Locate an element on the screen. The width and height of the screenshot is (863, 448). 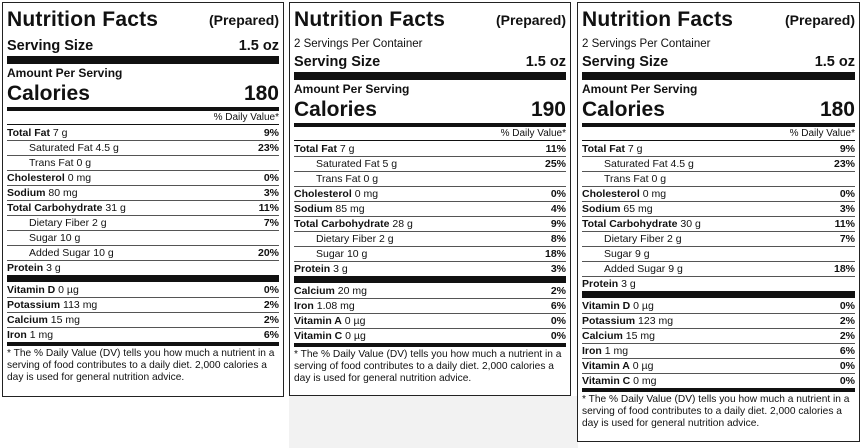
nutrient-row: Sugar 10 g is located at coordinates (143, 237).